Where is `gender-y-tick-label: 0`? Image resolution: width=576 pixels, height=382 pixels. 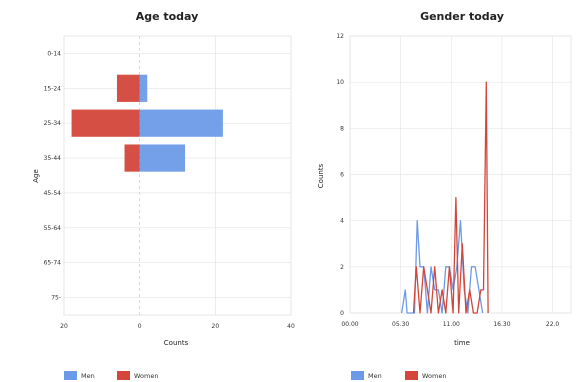 gender-y-tick-label: 0 is located at coordinates (342, 313).